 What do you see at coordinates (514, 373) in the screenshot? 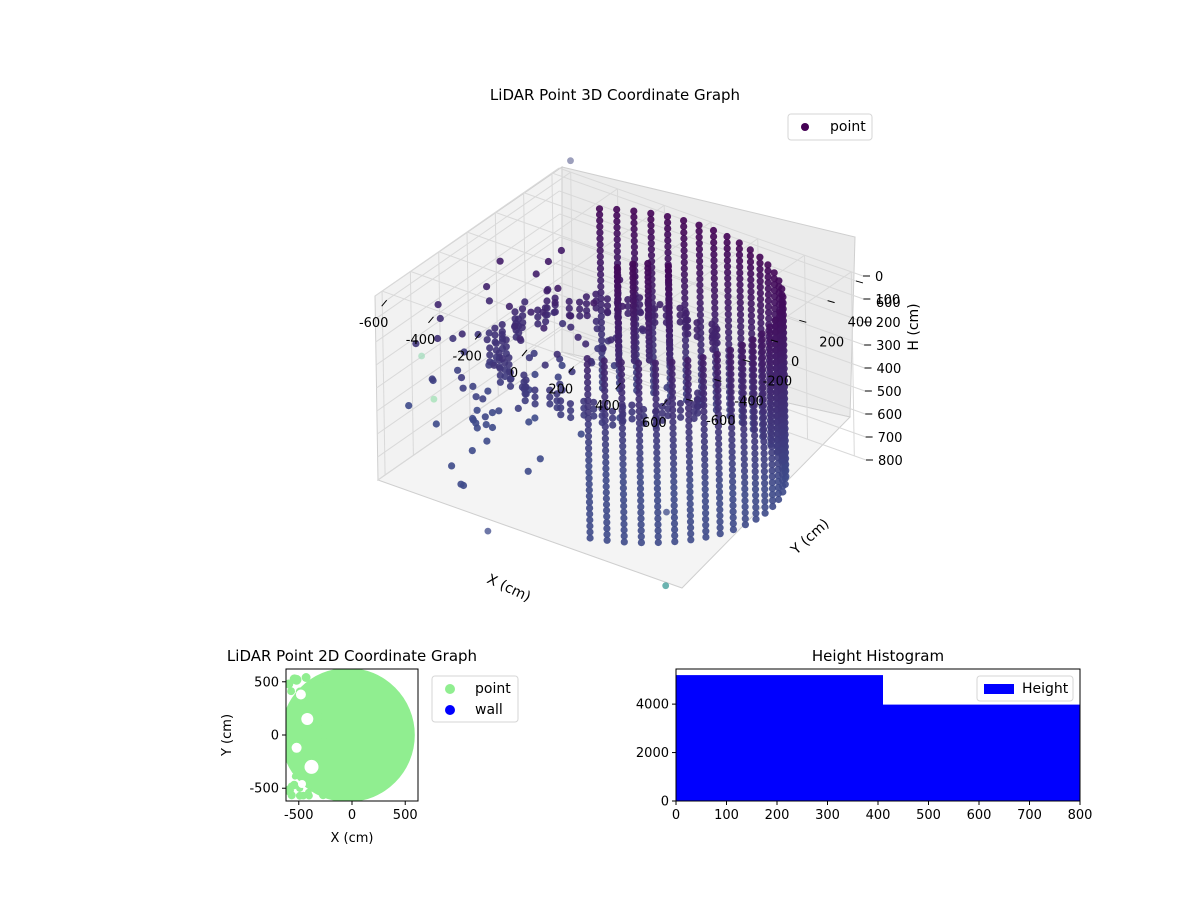
I see `x-tick-label-3d: 0` at bounding box center [514, 373].